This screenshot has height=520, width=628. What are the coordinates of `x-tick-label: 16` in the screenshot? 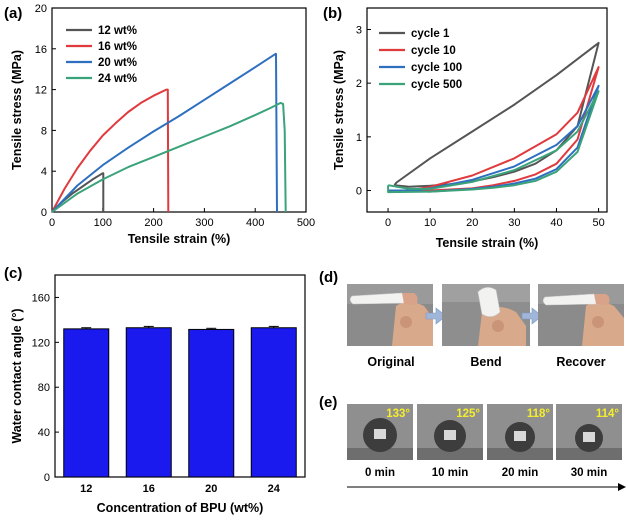 It's located at (149, 489).